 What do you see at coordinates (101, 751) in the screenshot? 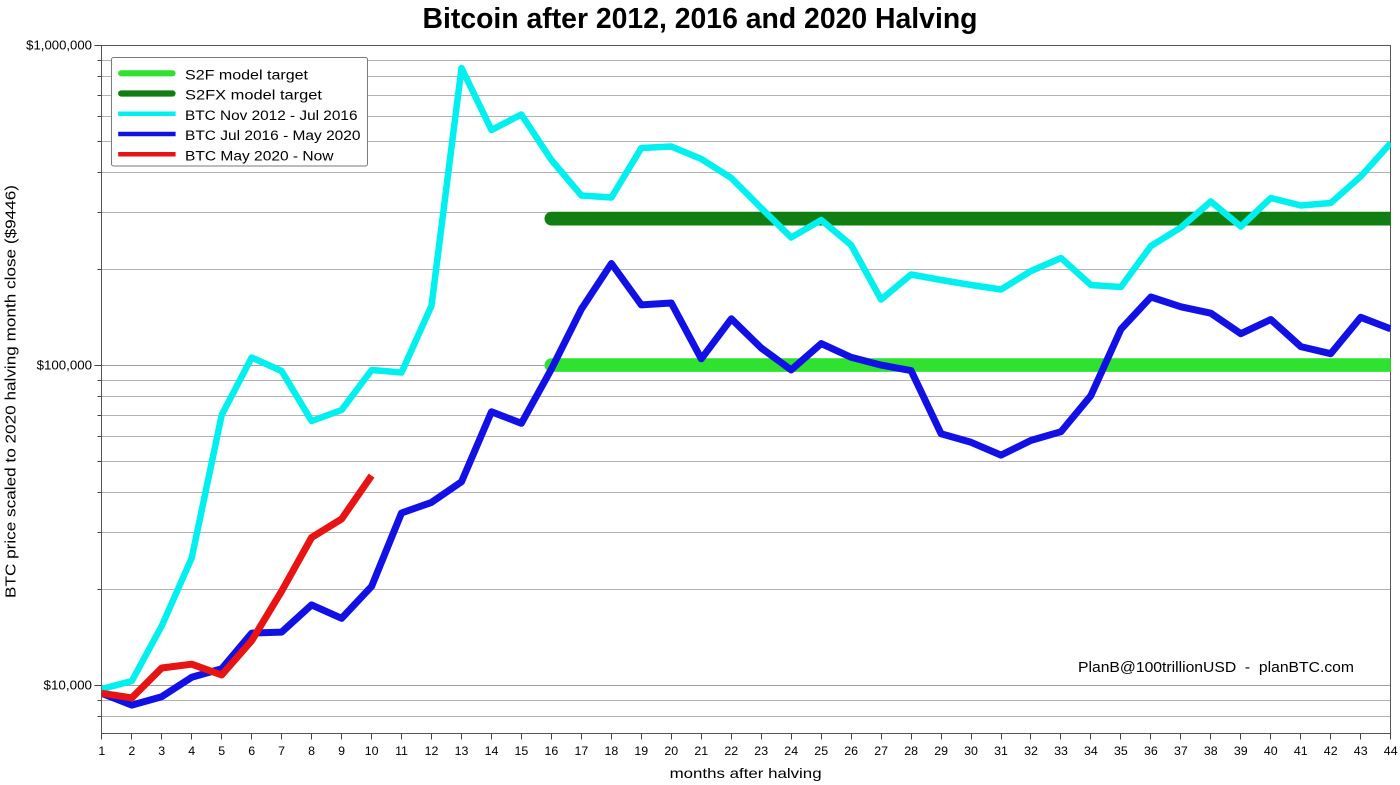
I see `svg-text: 1` at bounding box center [101, 751].